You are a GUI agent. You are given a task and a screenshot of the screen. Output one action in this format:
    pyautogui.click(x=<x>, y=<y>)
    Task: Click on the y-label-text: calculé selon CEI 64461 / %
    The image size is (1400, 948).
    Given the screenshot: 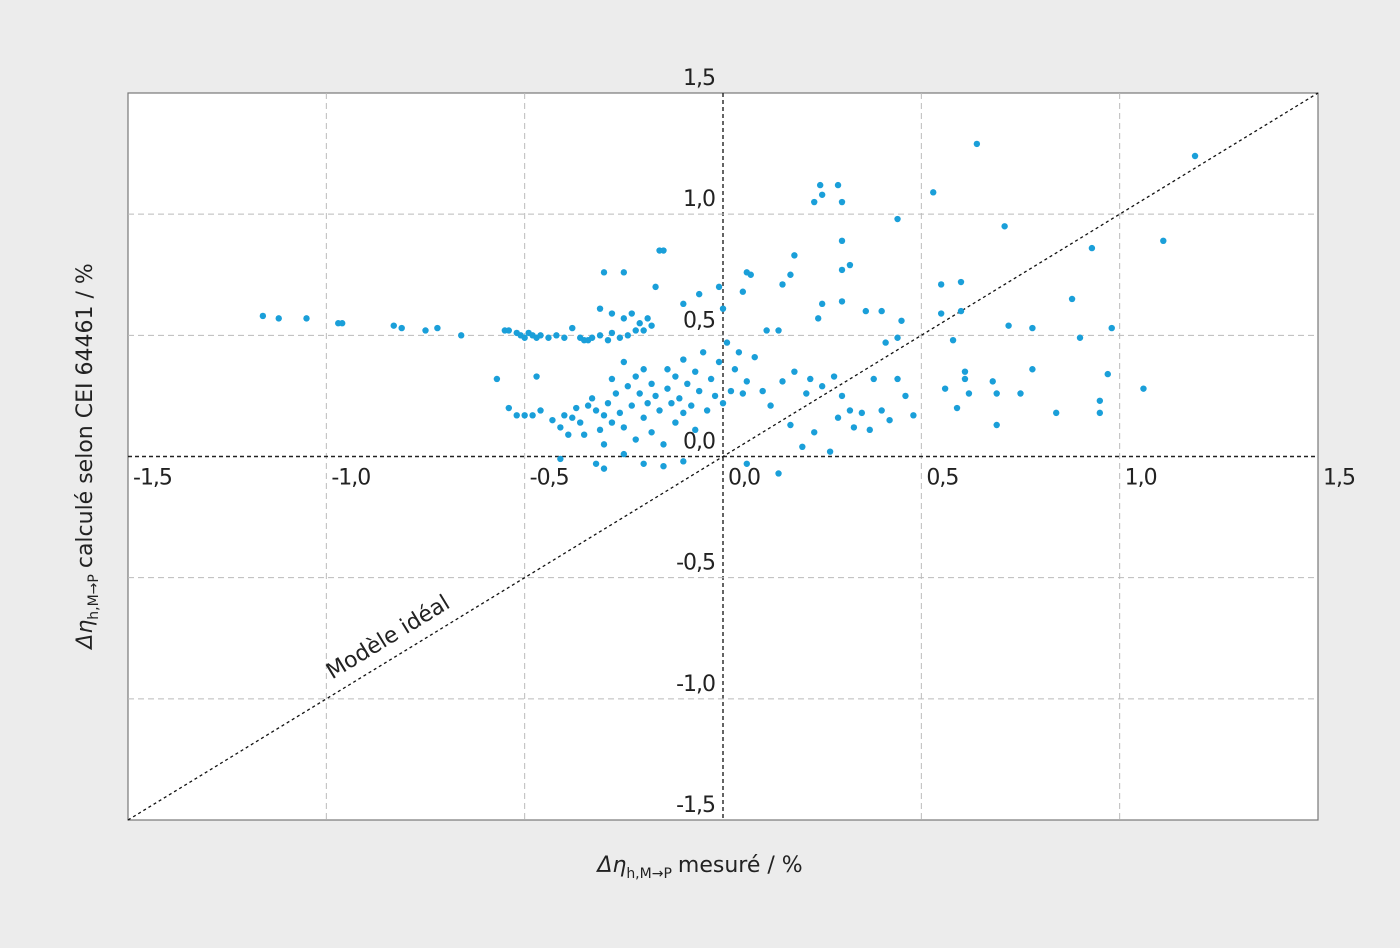 What is the action you would take?
    pyautogui.click(x=85, y=415)
    